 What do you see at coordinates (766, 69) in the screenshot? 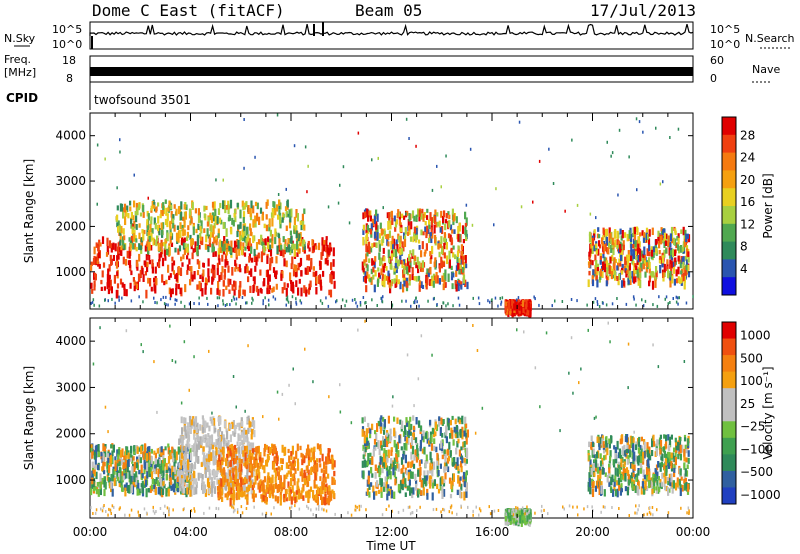
I see `nave-label: Nave` at bounding box center [766, 69].